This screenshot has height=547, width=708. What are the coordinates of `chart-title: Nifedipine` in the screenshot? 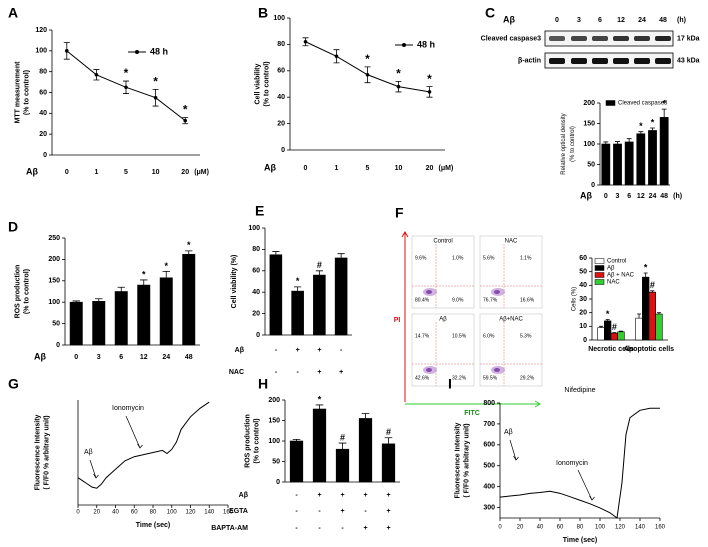 It's located at (579, 390).